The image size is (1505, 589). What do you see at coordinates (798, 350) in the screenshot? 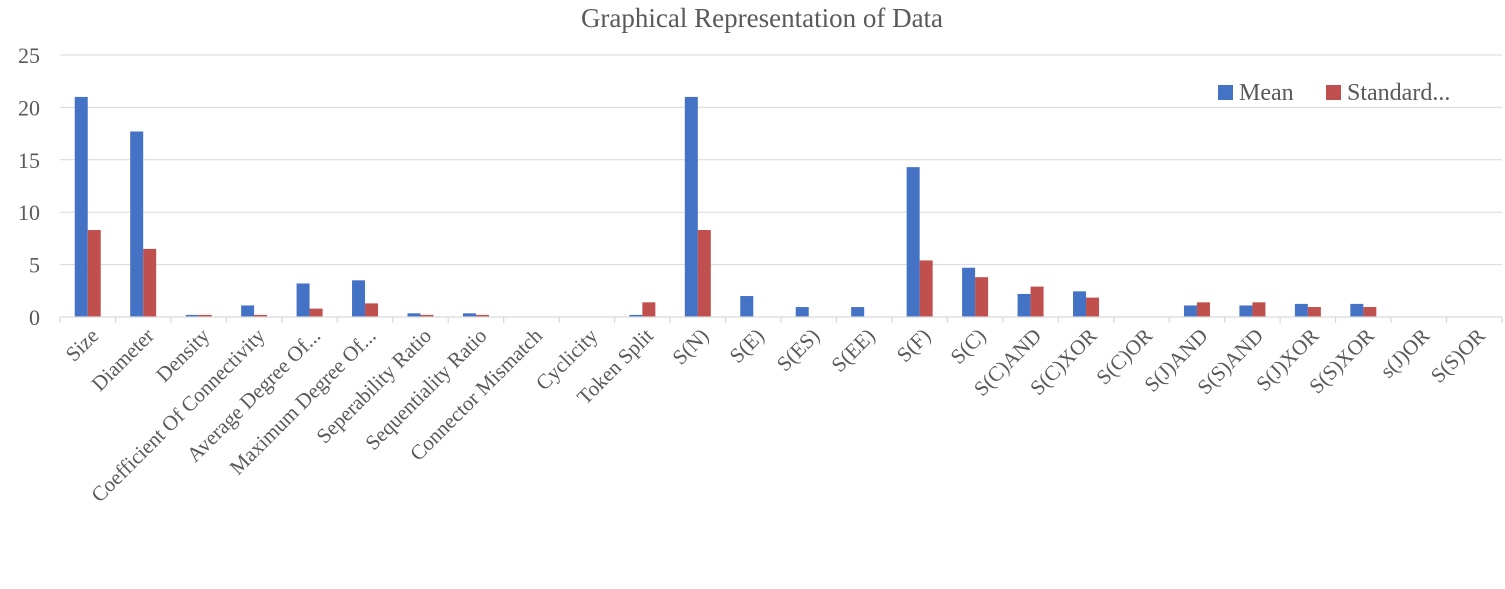
I see `x-tick-label: S(ES)` at bounding box center [798, 350].